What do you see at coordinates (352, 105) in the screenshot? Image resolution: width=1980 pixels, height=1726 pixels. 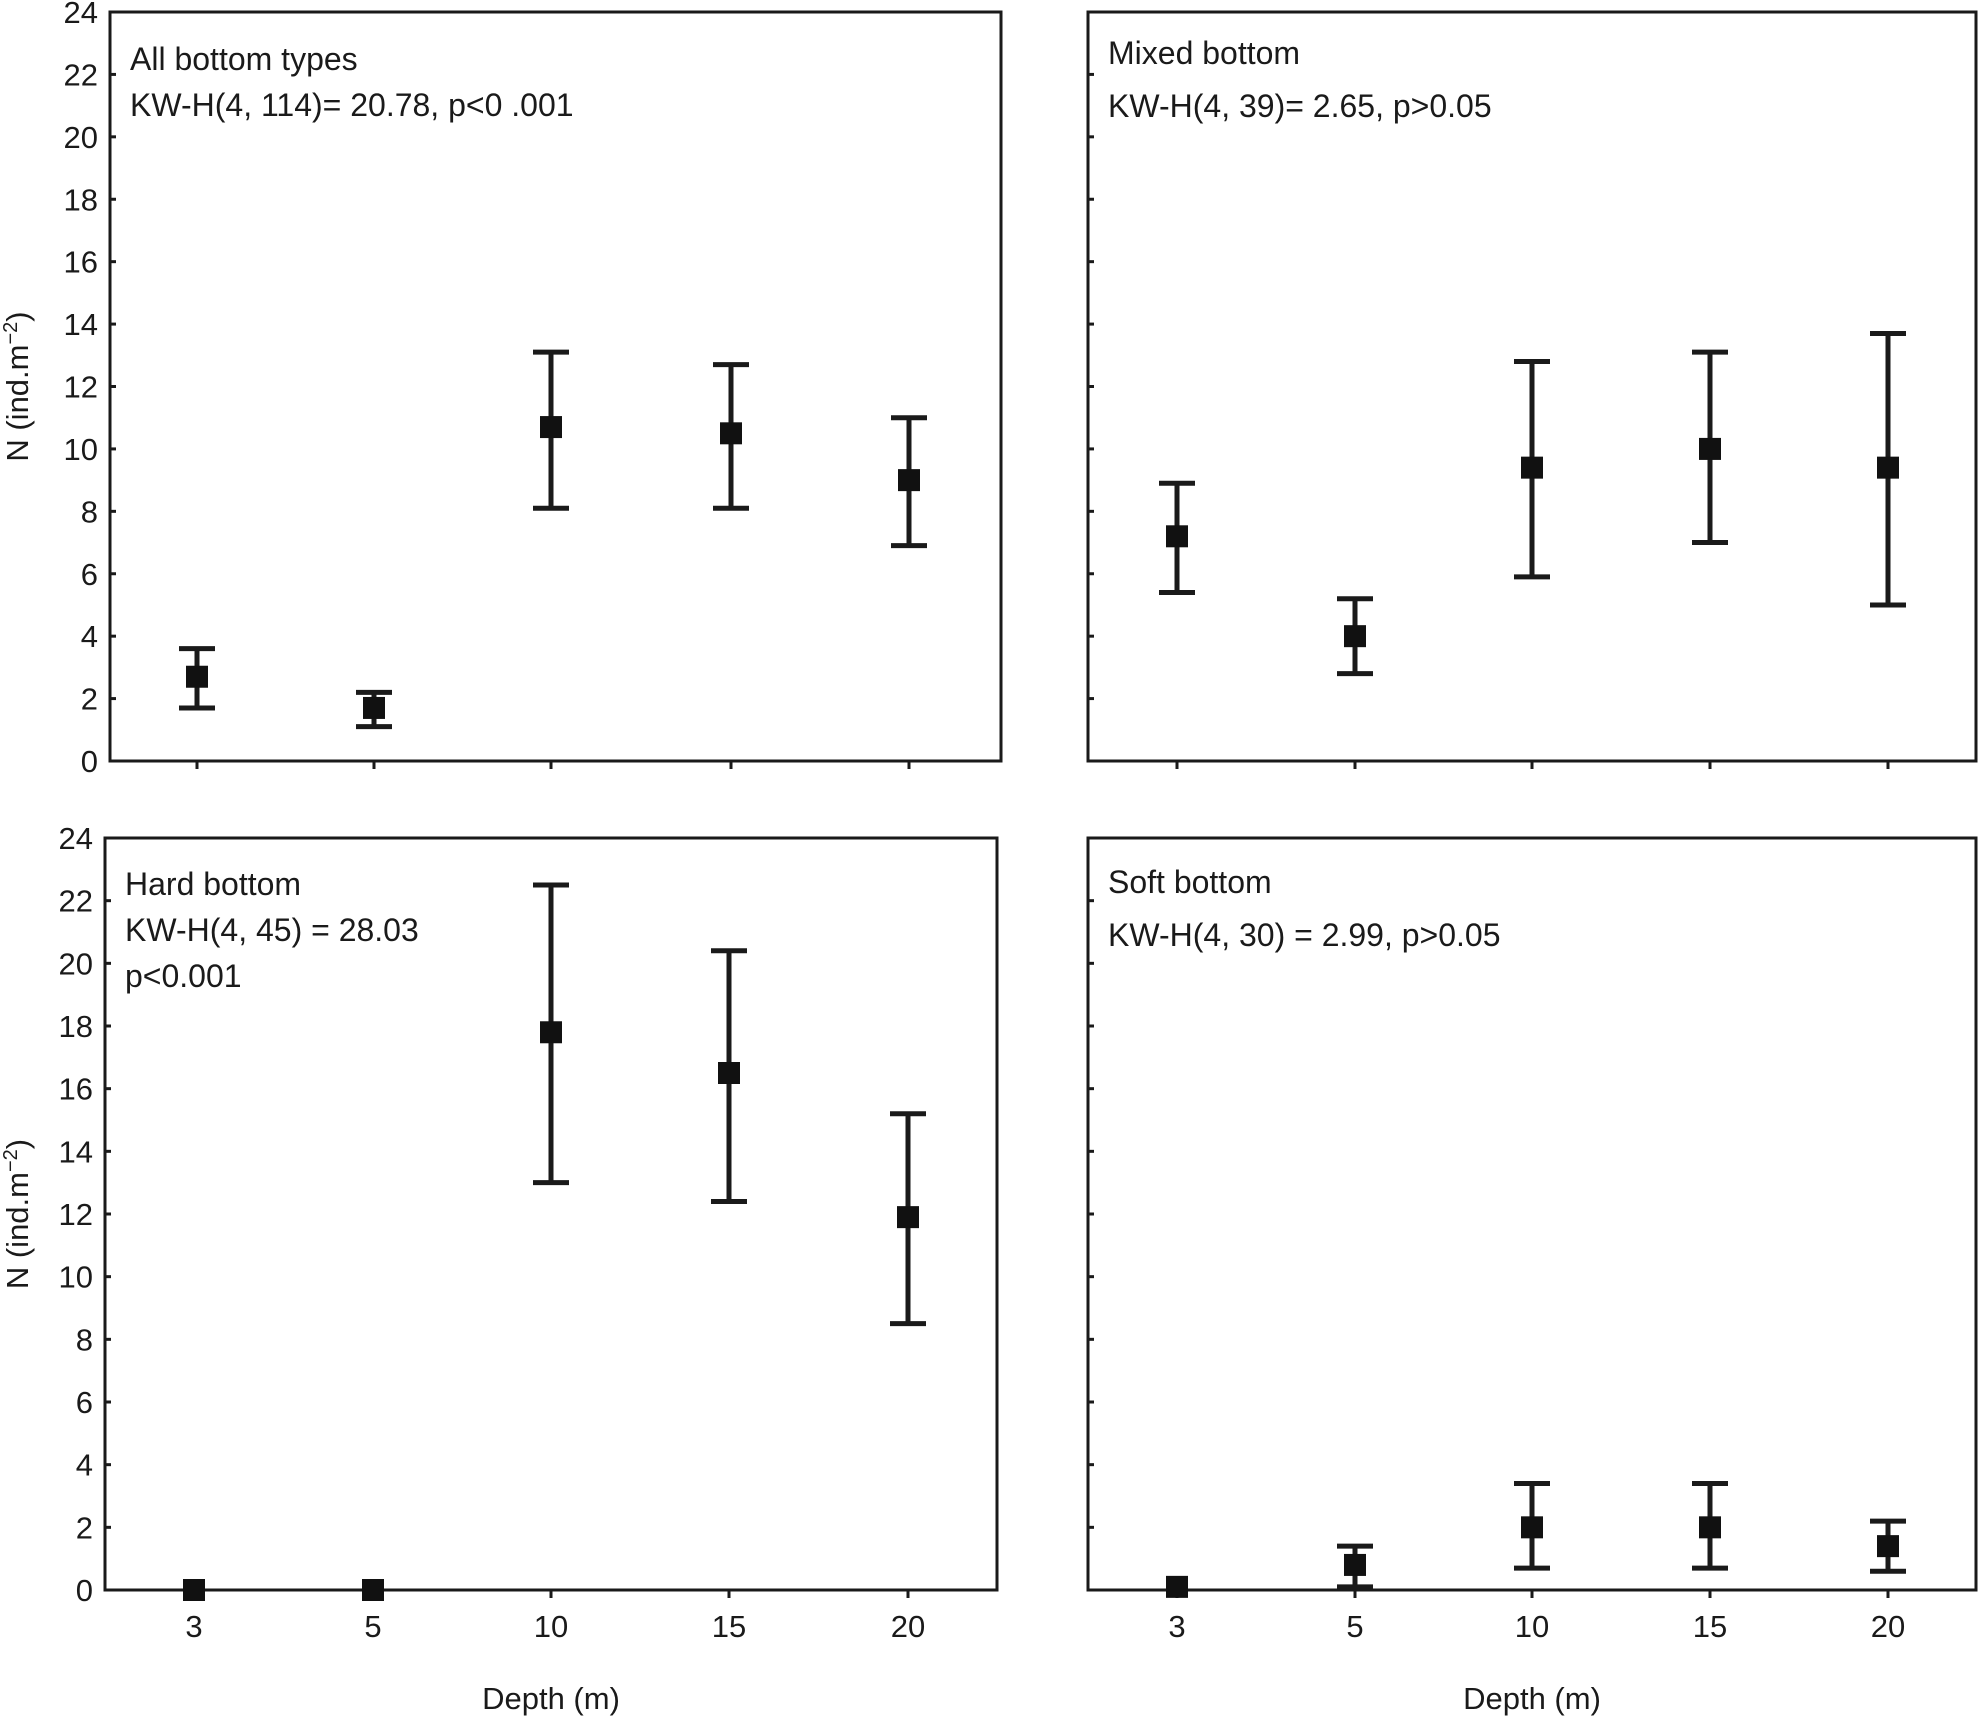 I see `panel-annotation: KW-H(4, 114)= 20.78, p<0 .001` at bounding box center [352, 105].